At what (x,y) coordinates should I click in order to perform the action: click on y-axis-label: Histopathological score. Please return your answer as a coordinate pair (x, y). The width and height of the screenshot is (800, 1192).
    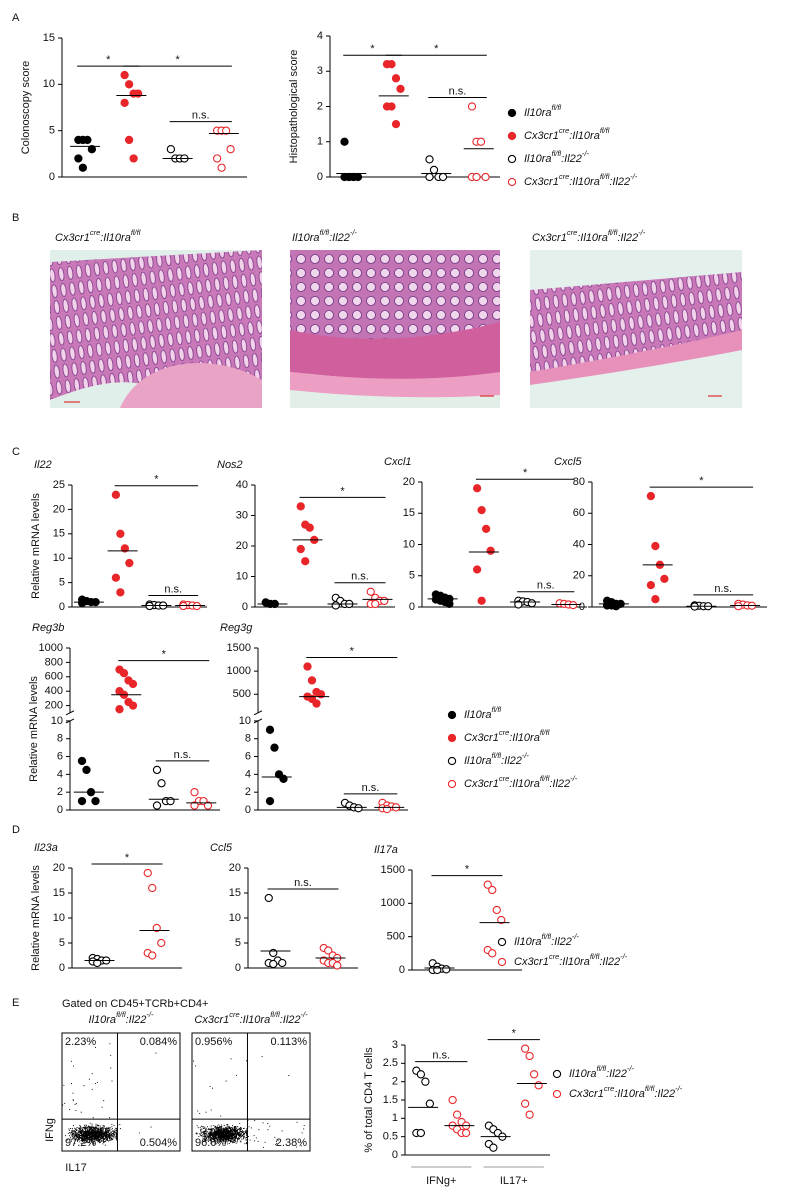
    Looking at the image, I should click on (294, 107).